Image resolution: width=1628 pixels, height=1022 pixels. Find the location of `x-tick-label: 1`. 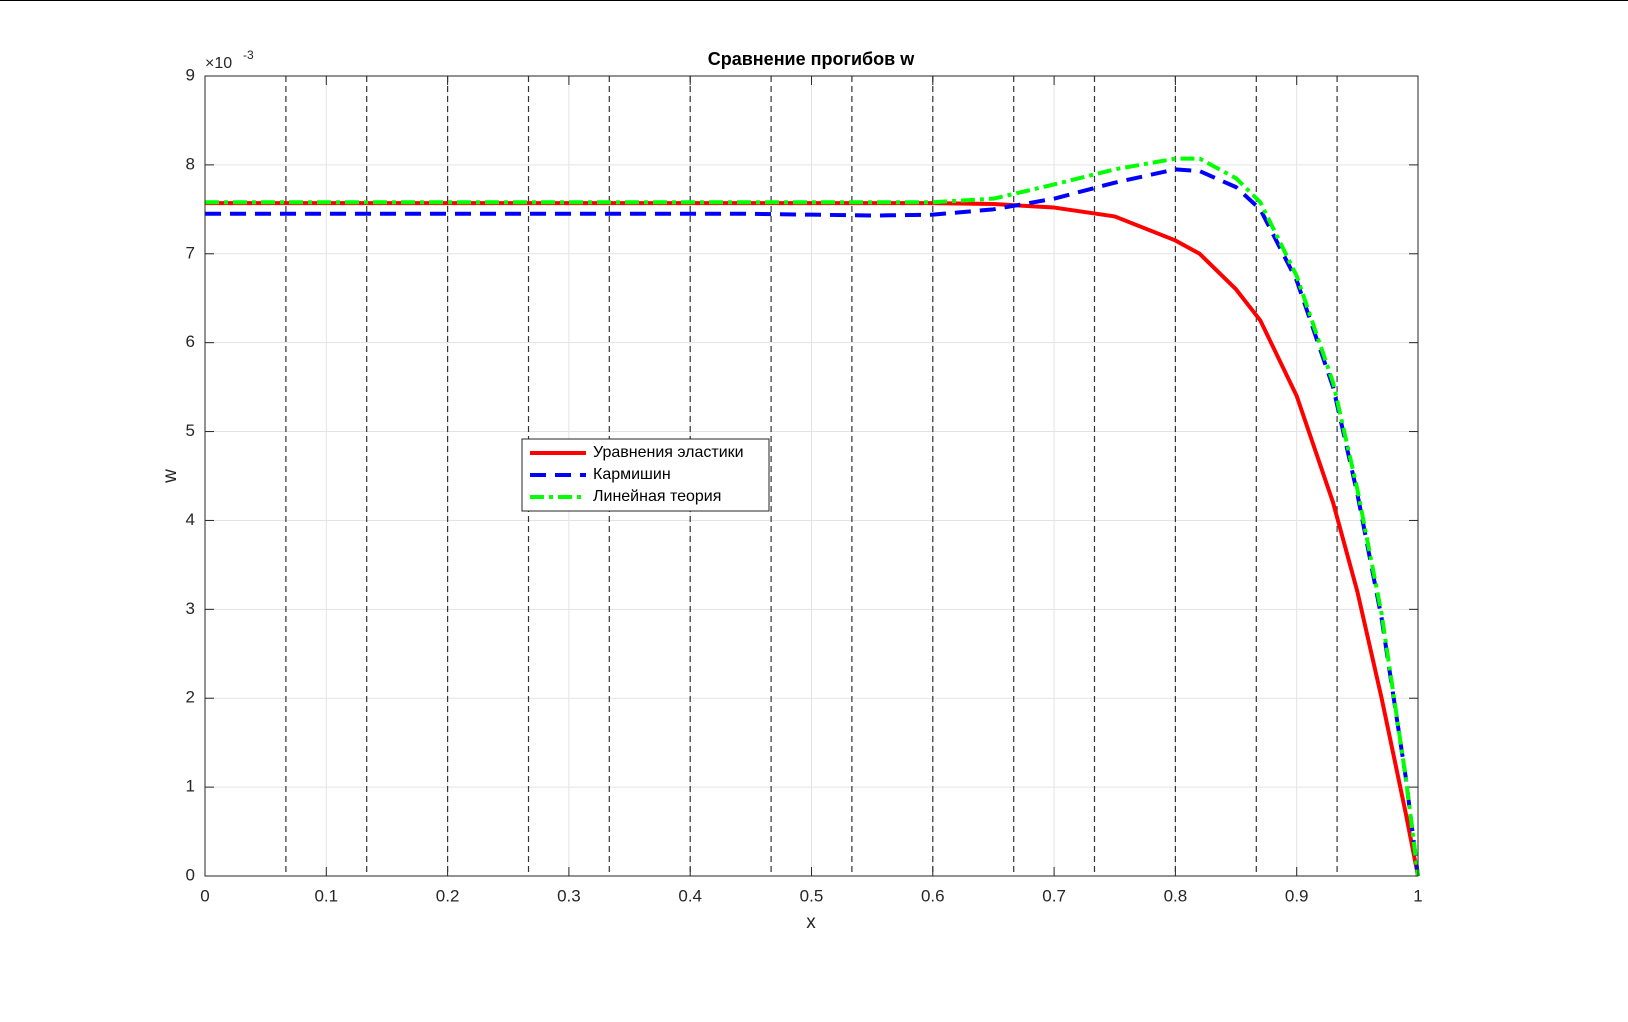

x-tick-label: 1 is located at coordinates (1417, 895).